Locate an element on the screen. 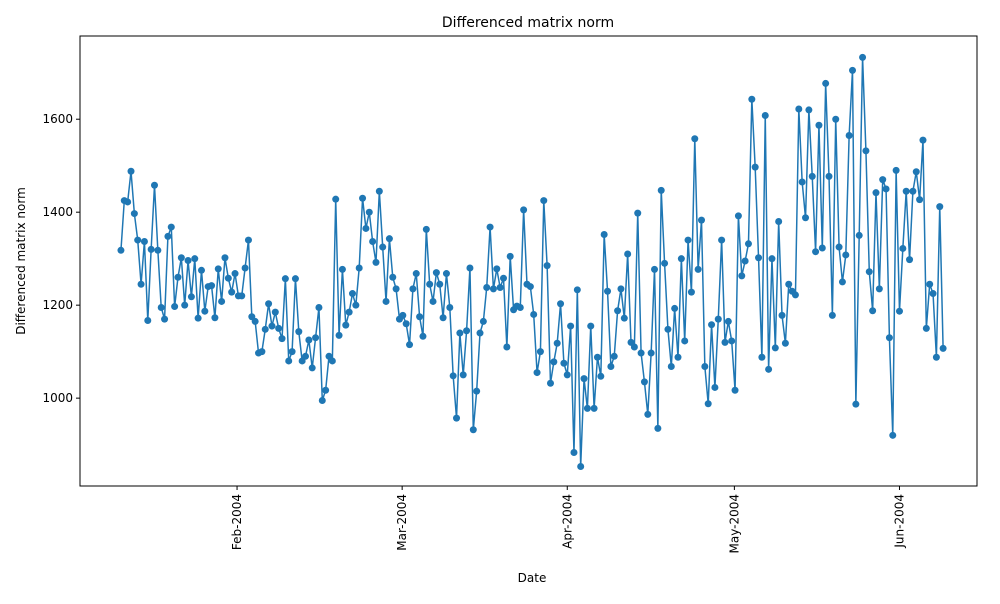 This screenshot has height=604, width=1000. x-tick-label: Apr-2004 is located at coordinates (567, 521).